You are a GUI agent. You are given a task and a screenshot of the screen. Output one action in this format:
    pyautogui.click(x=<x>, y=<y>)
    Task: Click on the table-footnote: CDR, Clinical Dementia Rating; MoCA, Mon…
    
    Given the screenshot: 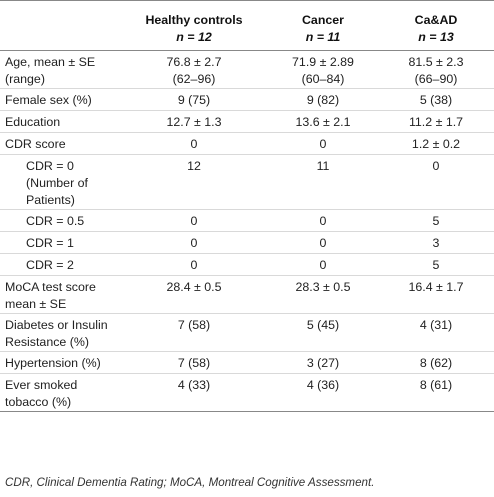 What is the action you would take?
    pyautogui.click(x=190, y=482)
    